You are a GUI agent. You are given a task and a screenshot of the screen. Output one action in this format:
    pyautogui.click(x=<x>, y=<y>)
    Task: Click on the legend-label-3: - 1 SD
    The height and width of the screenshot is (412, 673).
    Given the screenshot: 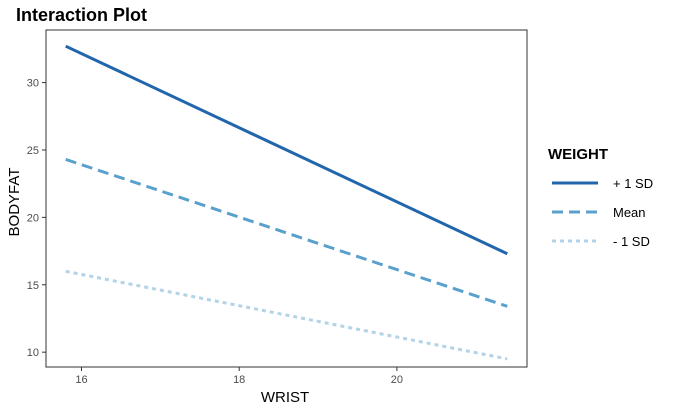 What is the action you would take?
    pyautogui.click(x=631, y=241)
    